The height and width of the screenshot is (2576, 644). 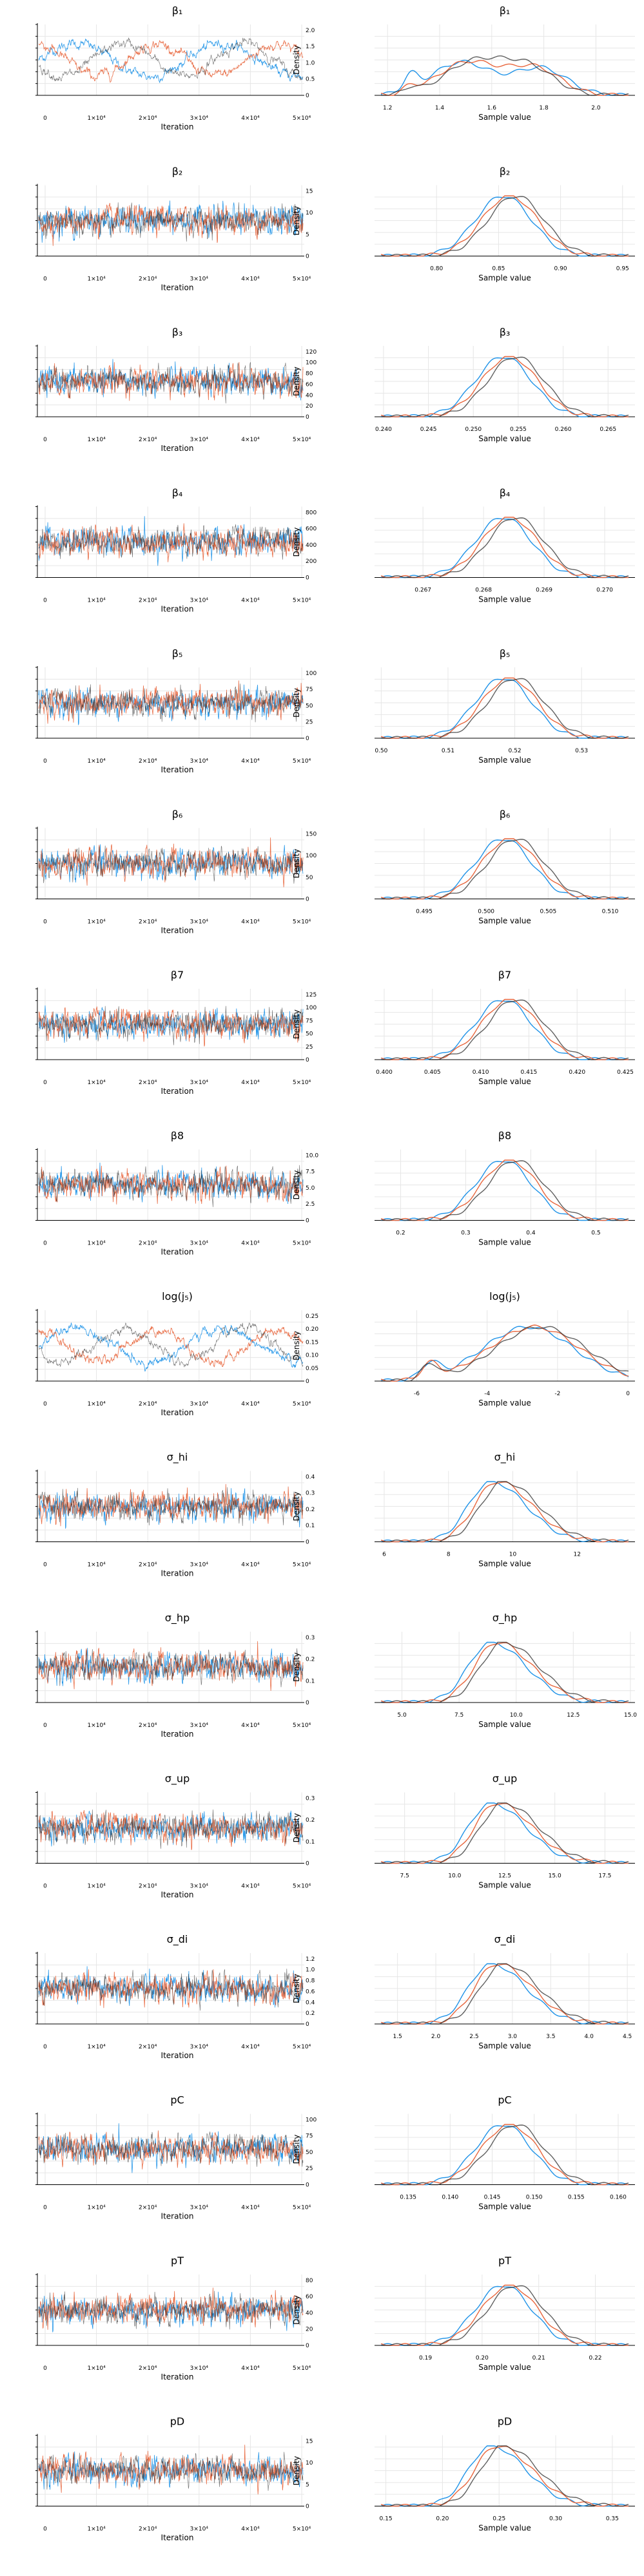 What do you see at coordinates (506, 1670) in the screenshot?
I see `density-panel: σ_hp 5.0 7.5 10.0 12.5 15.0 Sample value` at bounding box center [506, 1670].